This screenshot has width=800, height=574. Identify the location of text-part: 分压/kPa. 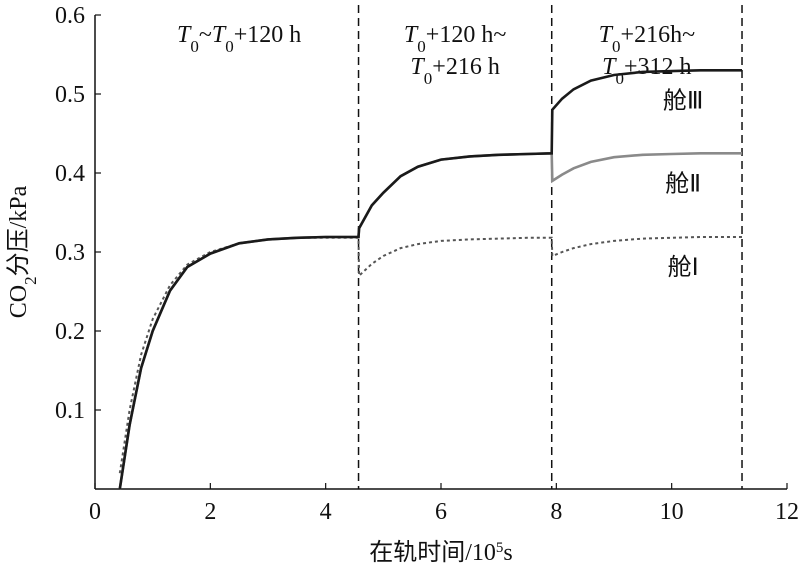
(18, 230).